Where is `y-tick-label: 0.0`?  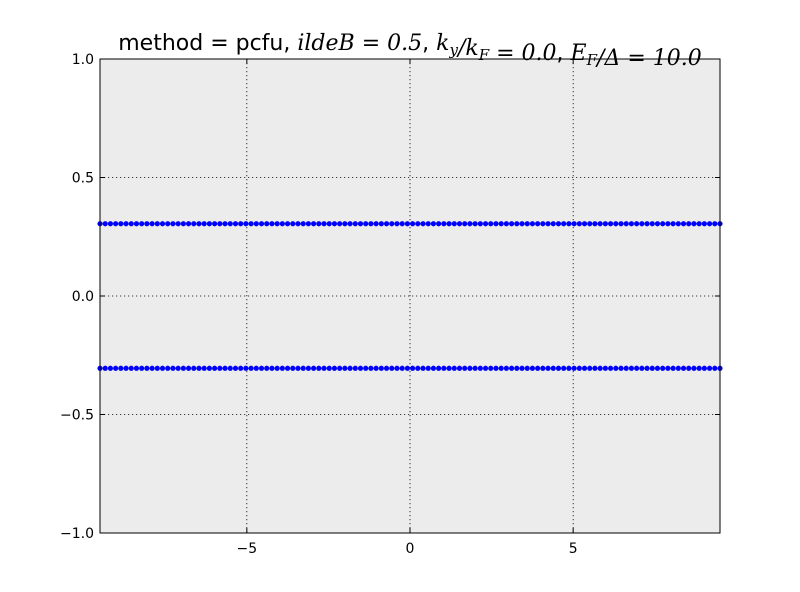
y-tick-label: 0.0 is located at coordinates (83, 297).